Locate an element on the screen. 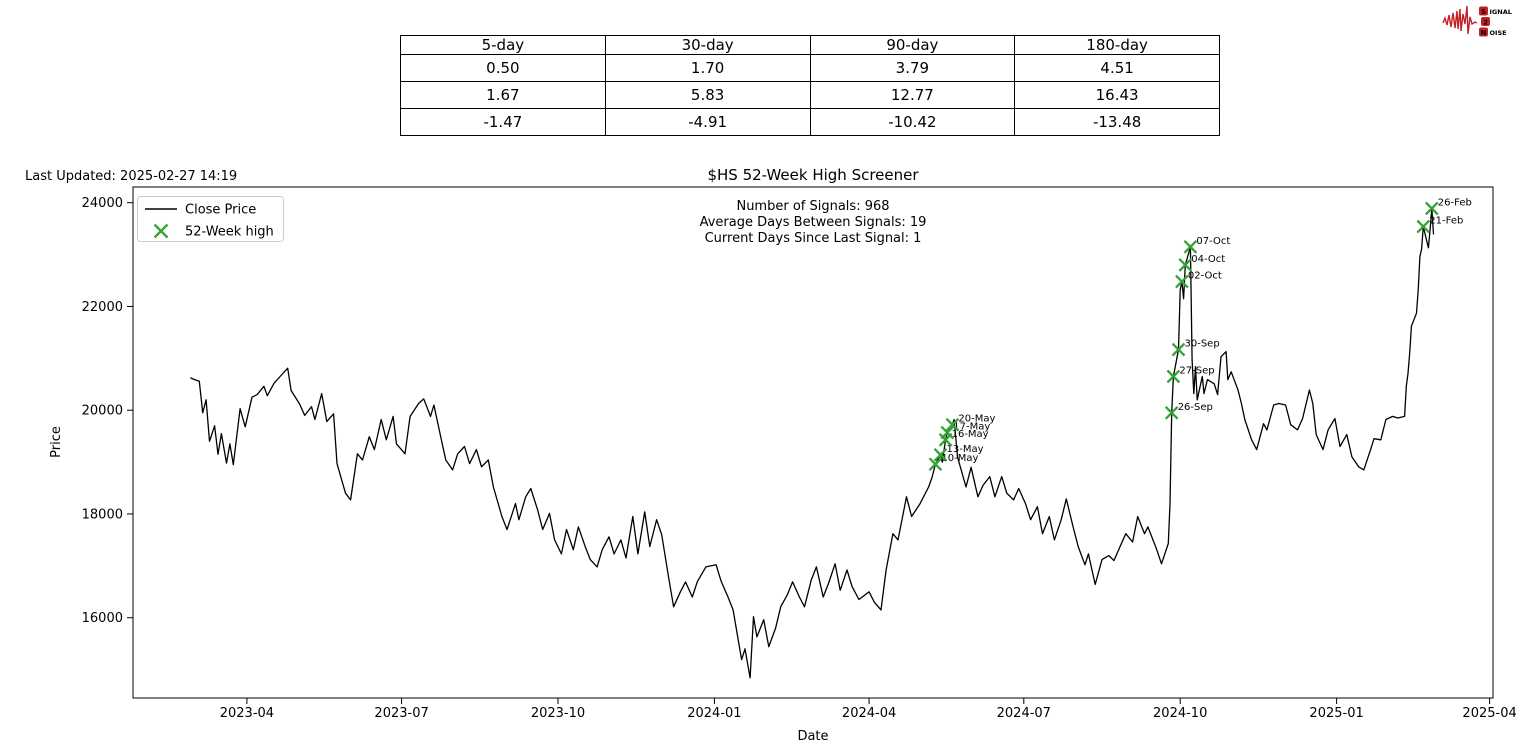  signal-date-label: 02-Oct is located at coordinates (1205, 276).